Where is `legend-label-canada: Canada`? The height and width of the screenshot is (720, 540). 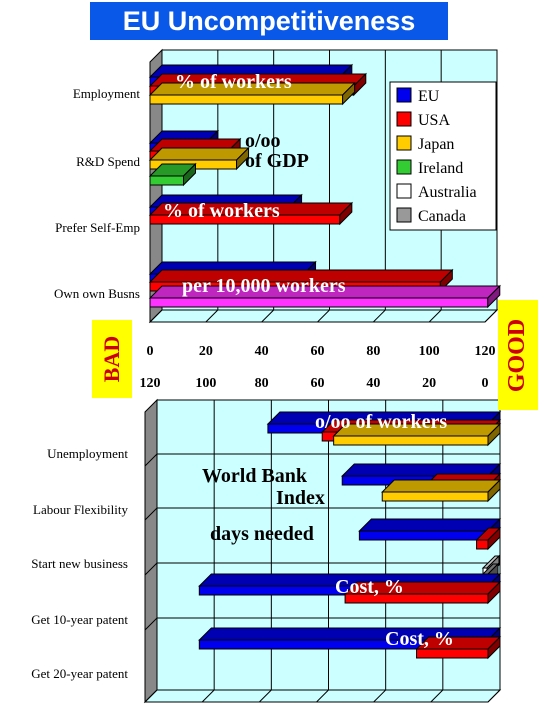 legend-label-canada: Canada is located at coordinates (442, 216).